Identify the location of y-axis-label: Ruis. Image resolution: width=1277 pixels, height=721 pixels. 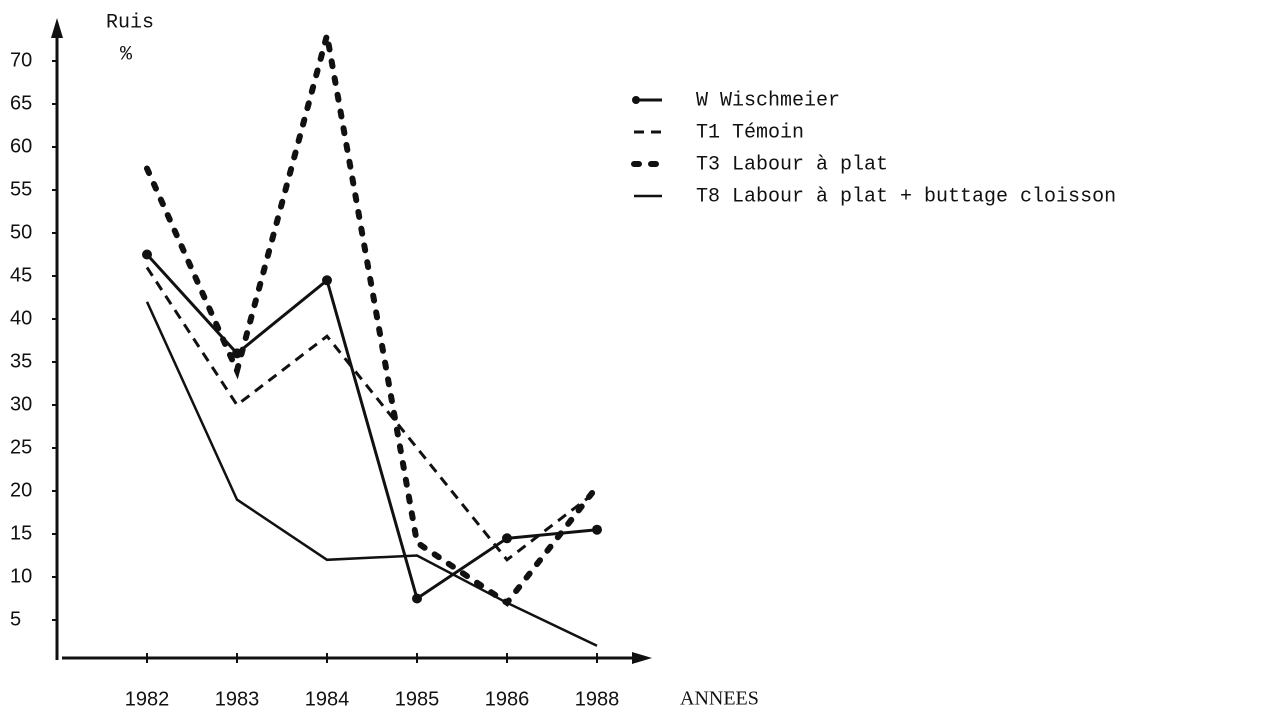
(130, 22).